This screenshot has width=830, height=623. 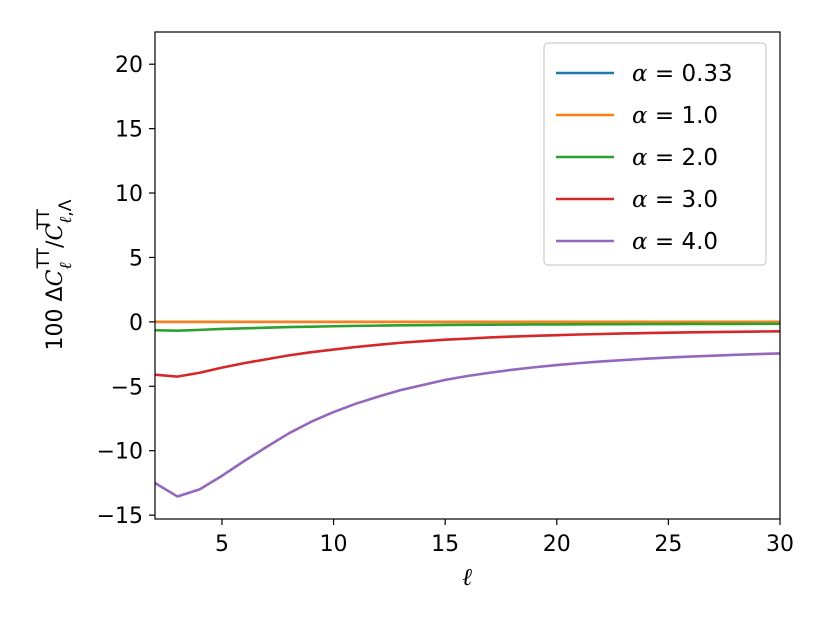 What do you see at coordinates (445, 544) in the screenshot?
I see `x-tick-label: 15` at bounding box center [445, 544].